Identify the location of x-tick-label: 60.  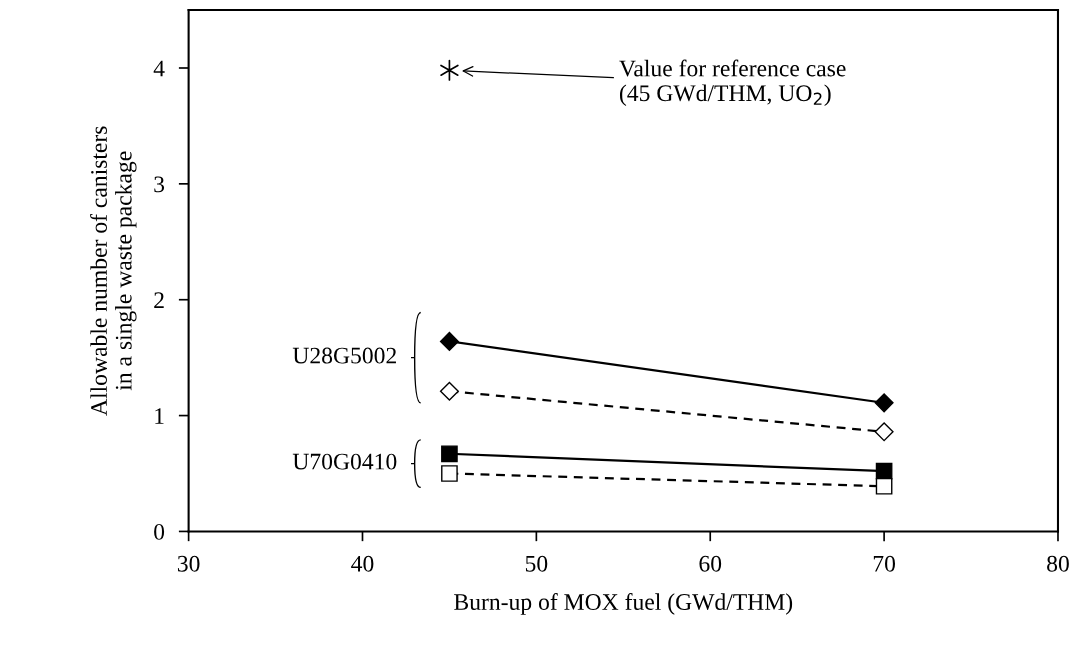
(710, 563).